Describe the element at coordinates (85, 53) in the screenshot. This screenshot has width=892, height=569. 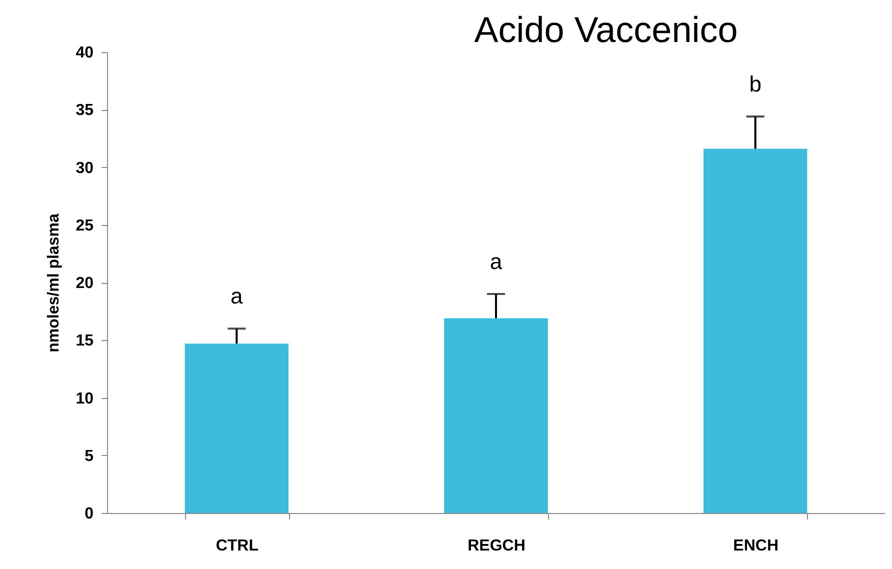
I see `y-tick-label: 40` at that location.